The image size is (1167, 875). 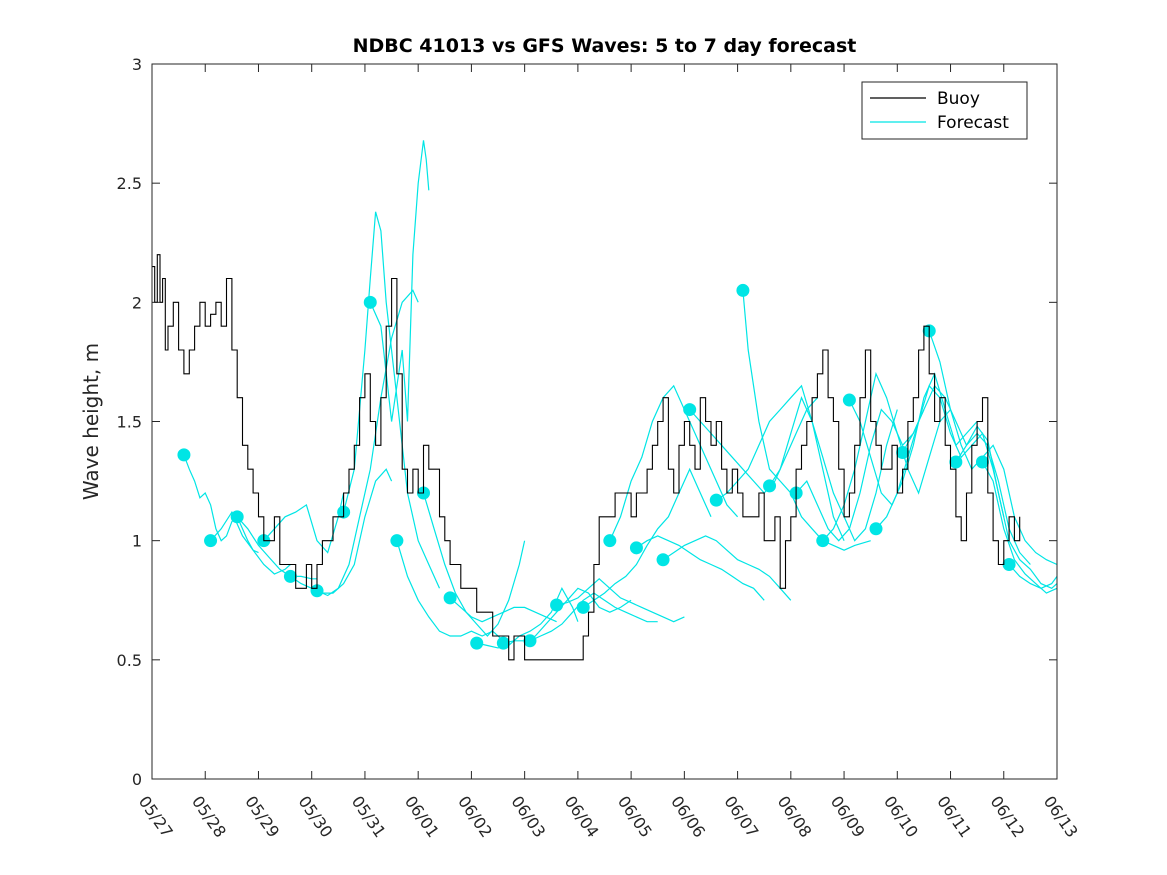 What do you see at coordinates (958, 99) in the screenshot?
I see `legend-label-buoy: Buoy` at bounding box center [958, 99].